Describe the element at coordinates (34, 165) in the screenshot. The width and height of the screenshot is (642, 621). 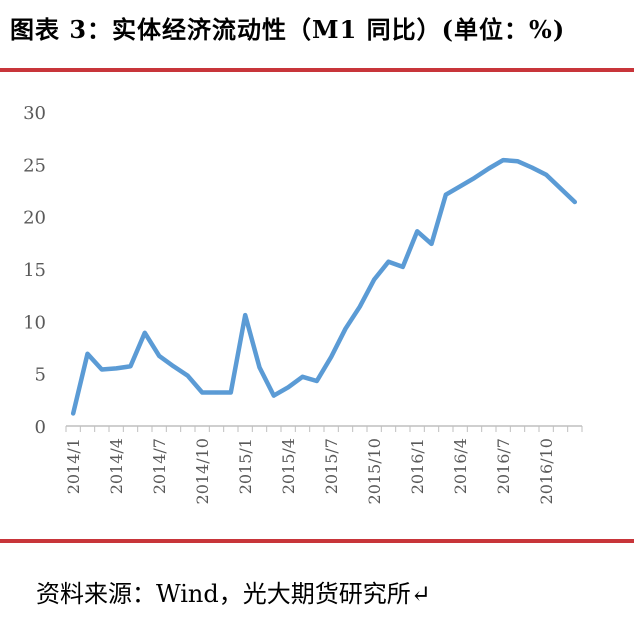
I see `y-tick-label: 25` at that location.